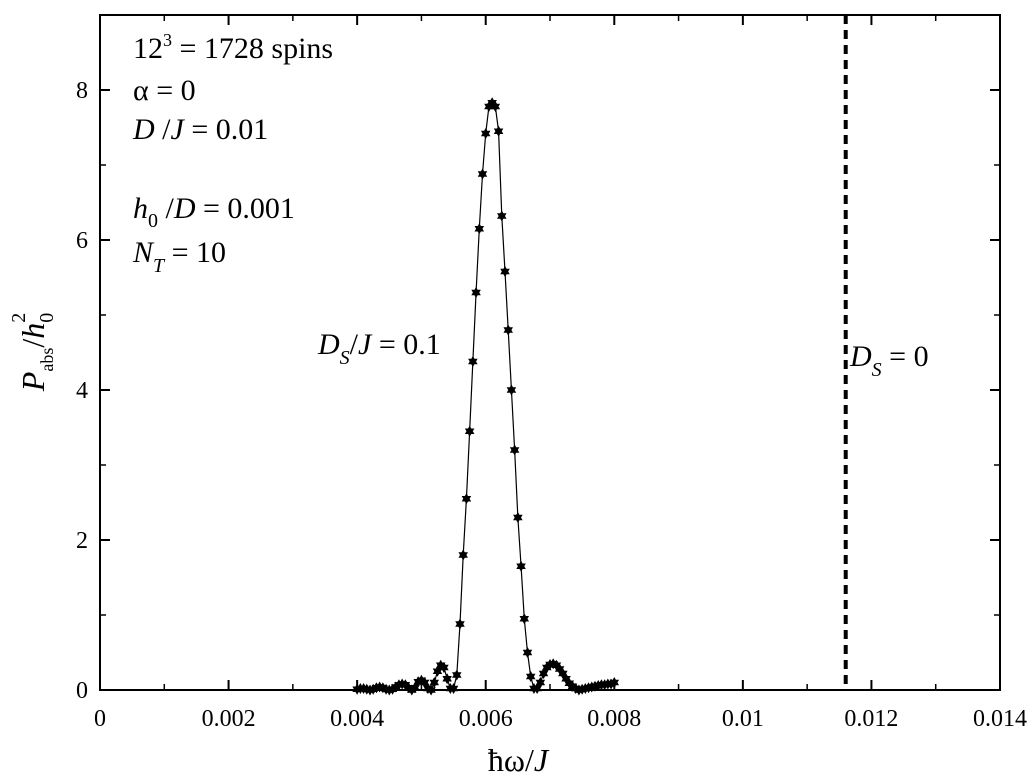  I want to click on x-tick-label: 0.008, so click(614, 719).